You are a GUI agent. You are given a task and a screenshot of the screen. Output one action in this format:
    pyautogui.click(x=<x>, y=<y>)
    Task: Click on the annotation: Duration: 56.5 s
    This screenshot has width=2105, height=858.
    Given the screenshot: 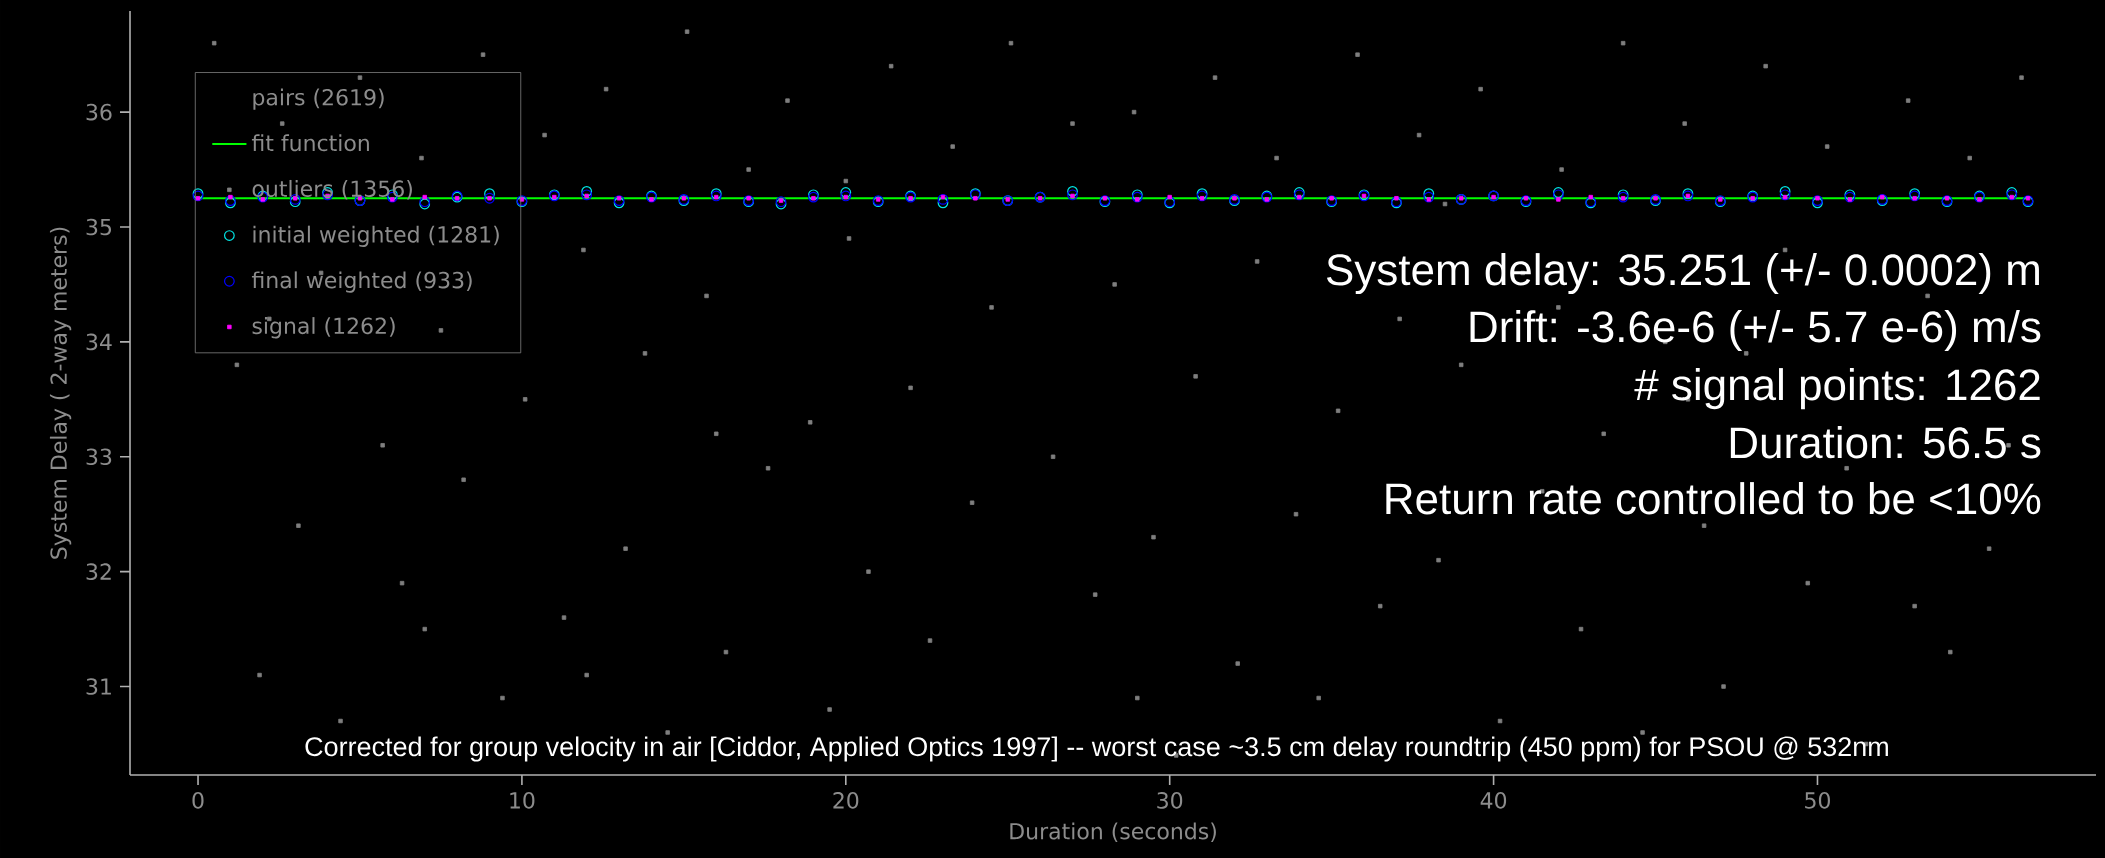 What is the action you would take?
    pyautogui.click(x=1885, y=442)
    